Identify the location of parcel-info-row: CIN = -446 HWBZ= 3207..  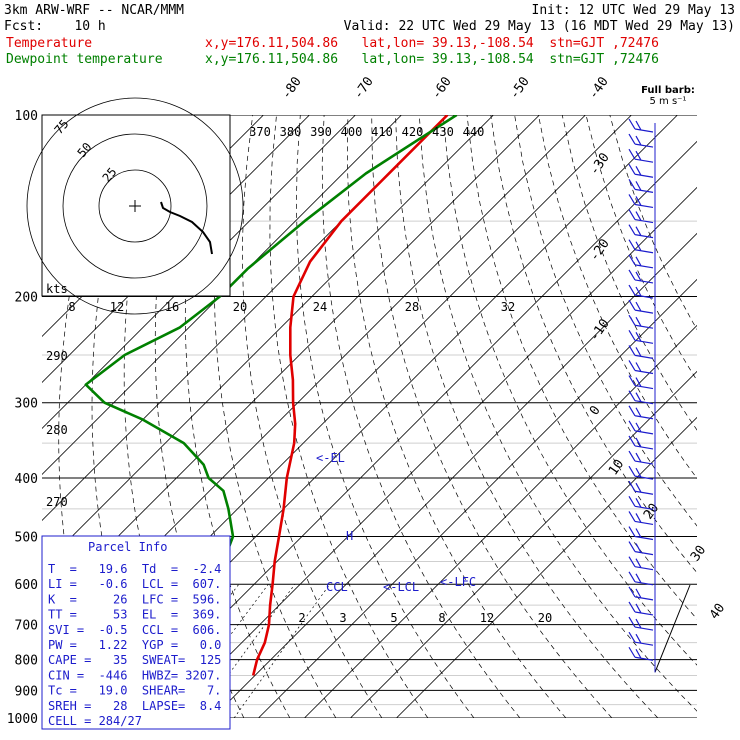
(134, 675).